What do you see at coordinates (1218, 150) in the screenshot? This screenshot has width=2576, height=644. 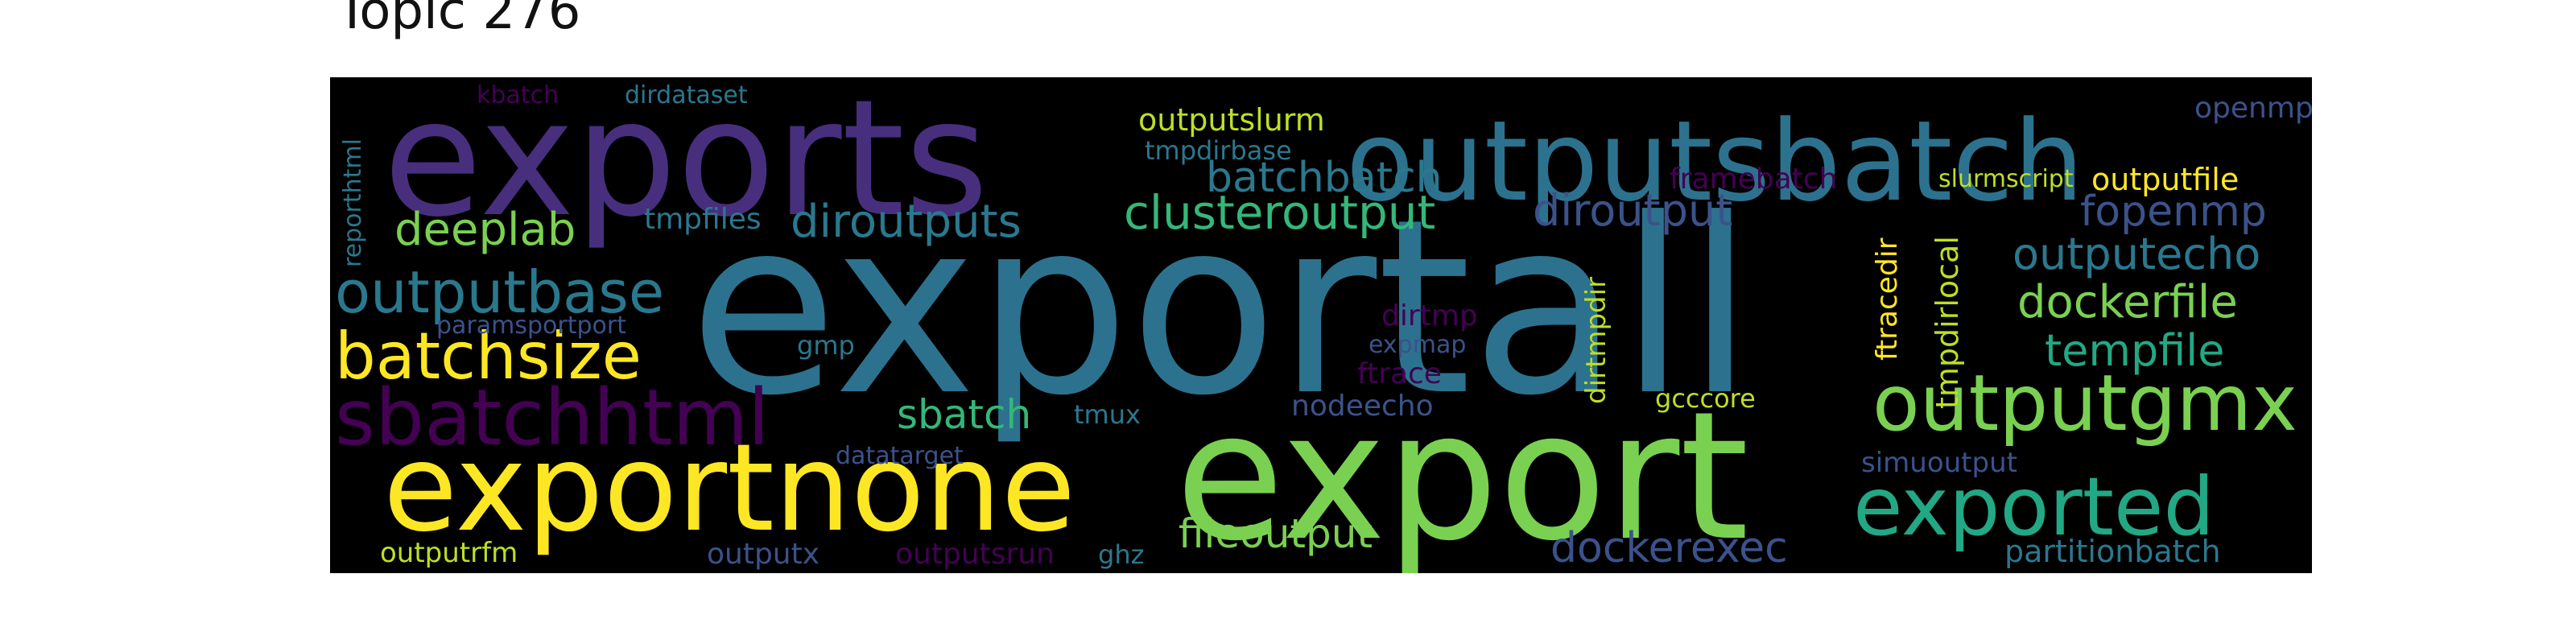 I see `word-tmpdirbase: tmpdirbase` at bounding box center [1218, 150].